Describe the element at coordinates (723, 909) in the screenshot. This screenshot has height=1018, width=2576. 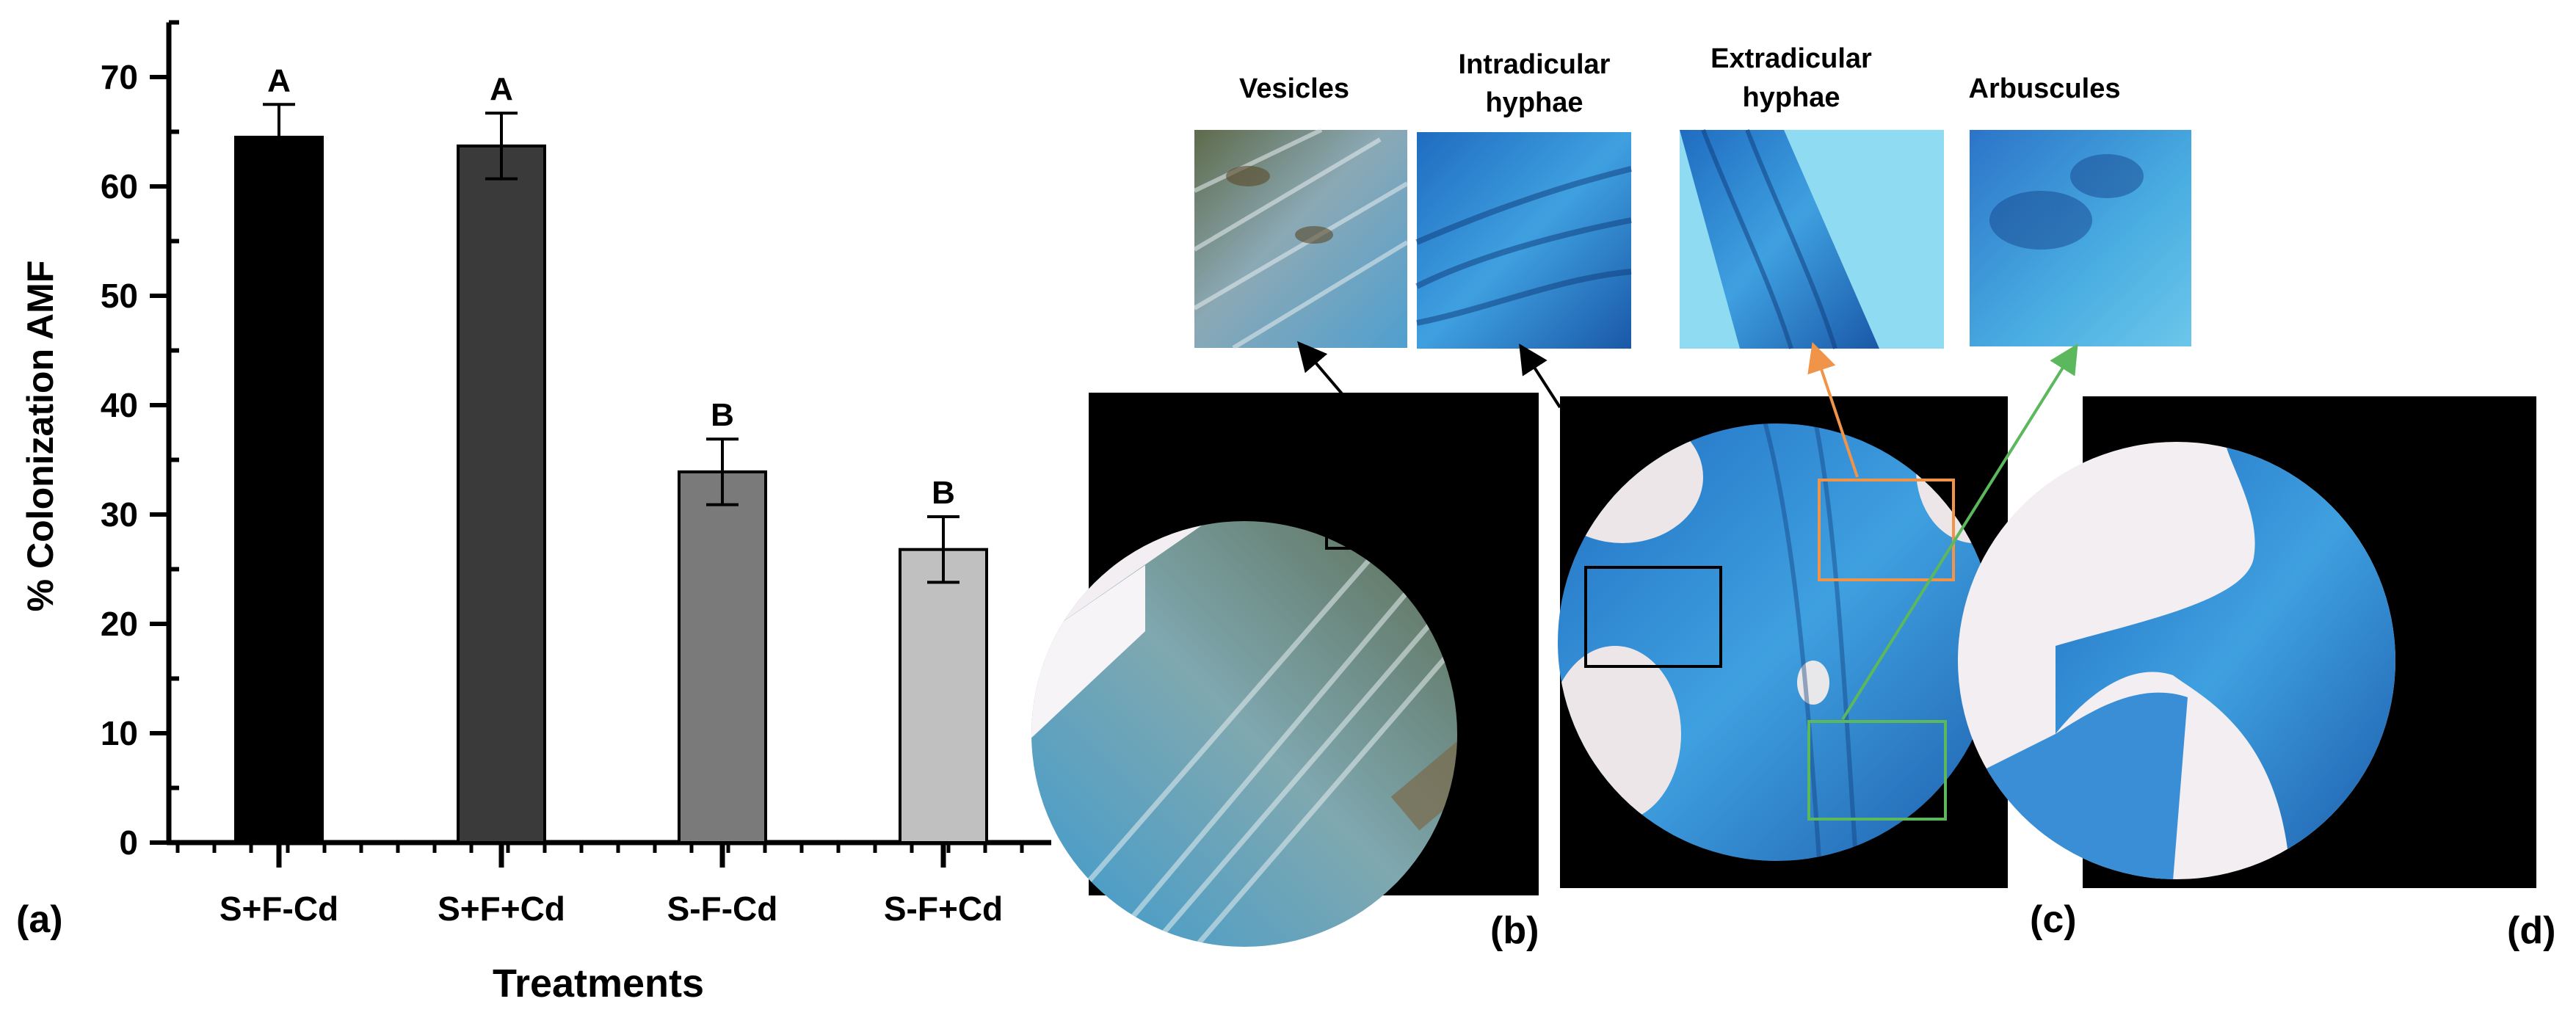
I see `x-tick-label: S-F-Cd` at that location.